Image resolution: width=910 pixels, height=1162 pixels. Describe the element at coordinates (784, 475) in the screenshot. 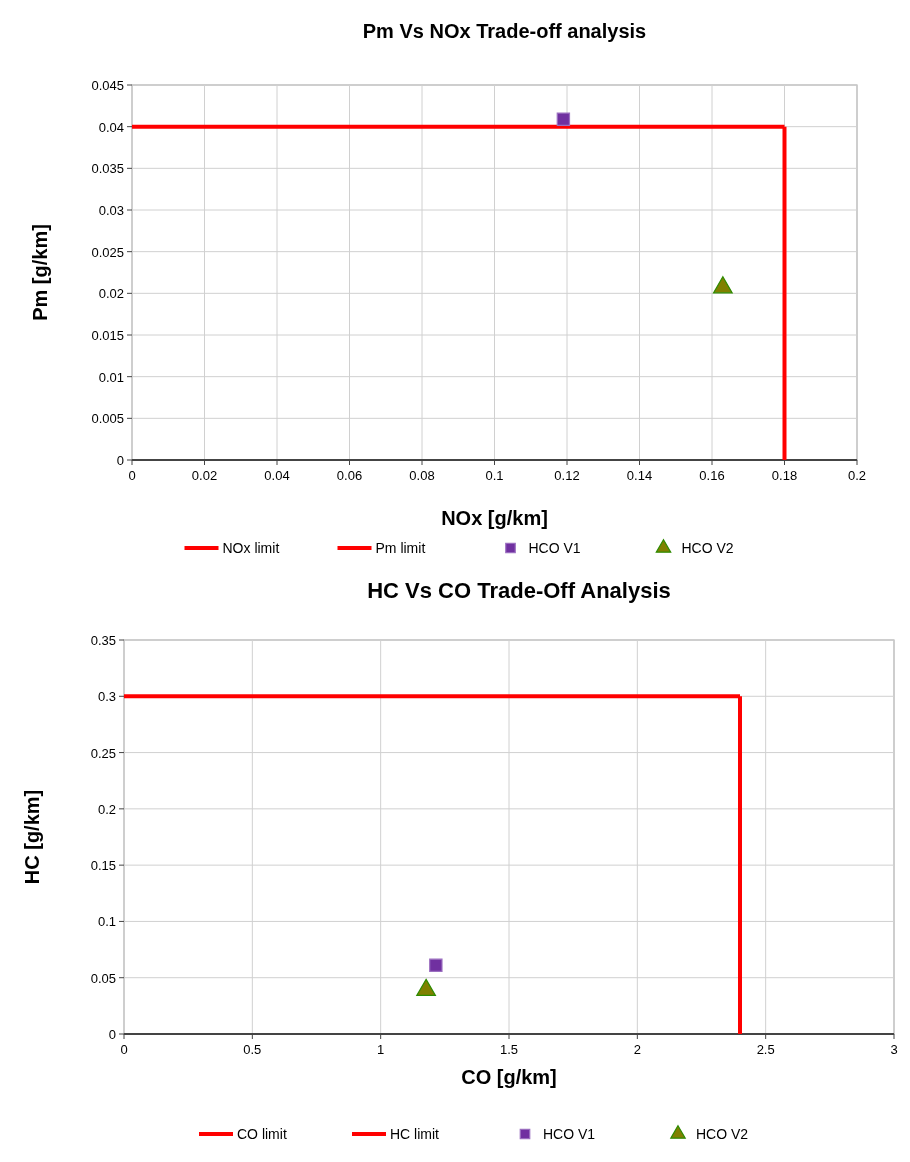

I see `x-tick-label: 0.18` at that location.